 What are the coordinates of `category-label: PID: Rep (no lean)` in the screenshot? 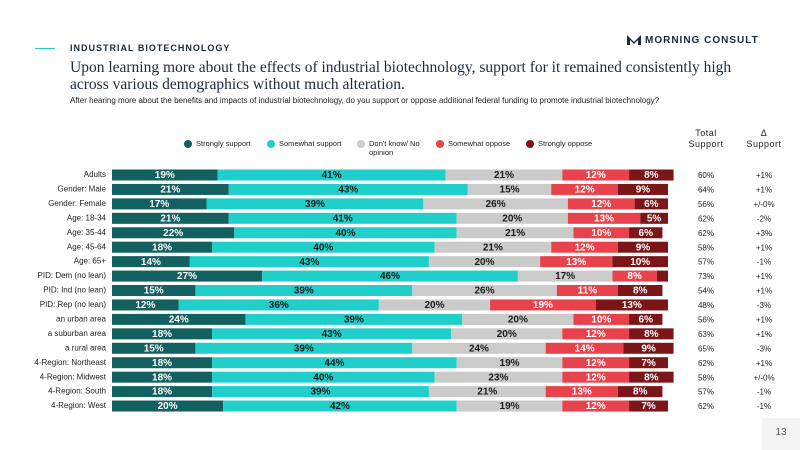 It's located at (73, 304).